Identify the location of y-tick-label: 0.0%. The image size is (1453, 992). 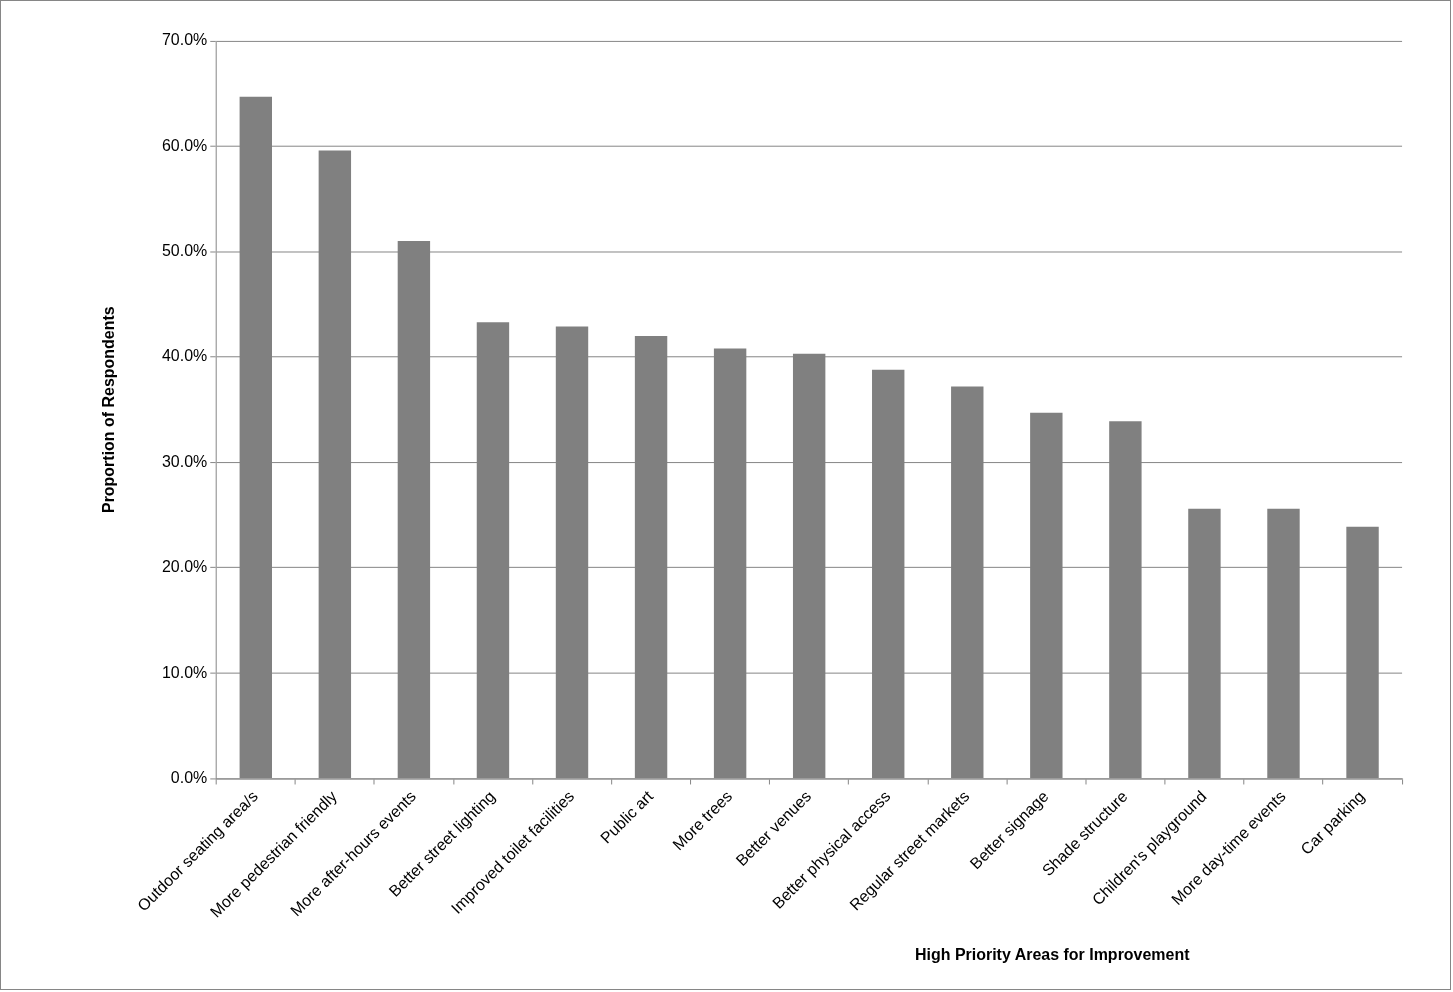
(189, 777).